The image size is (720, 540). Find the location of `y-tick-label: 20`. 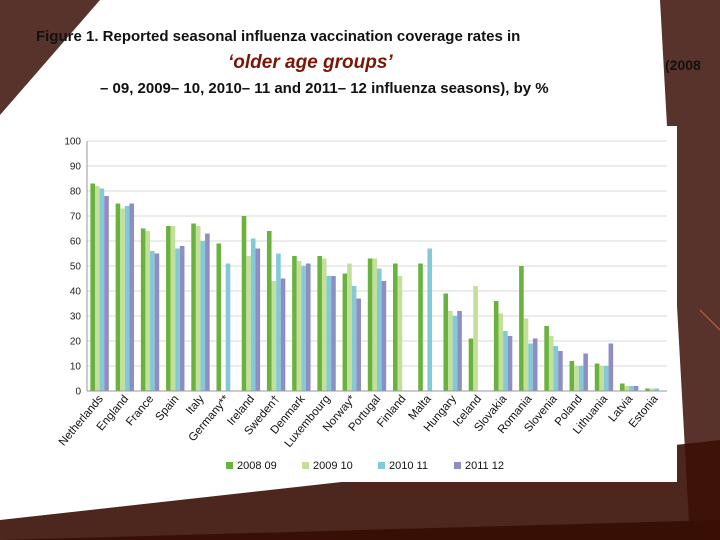

y-tick-label: 20 is located at coordinates (76, 342).